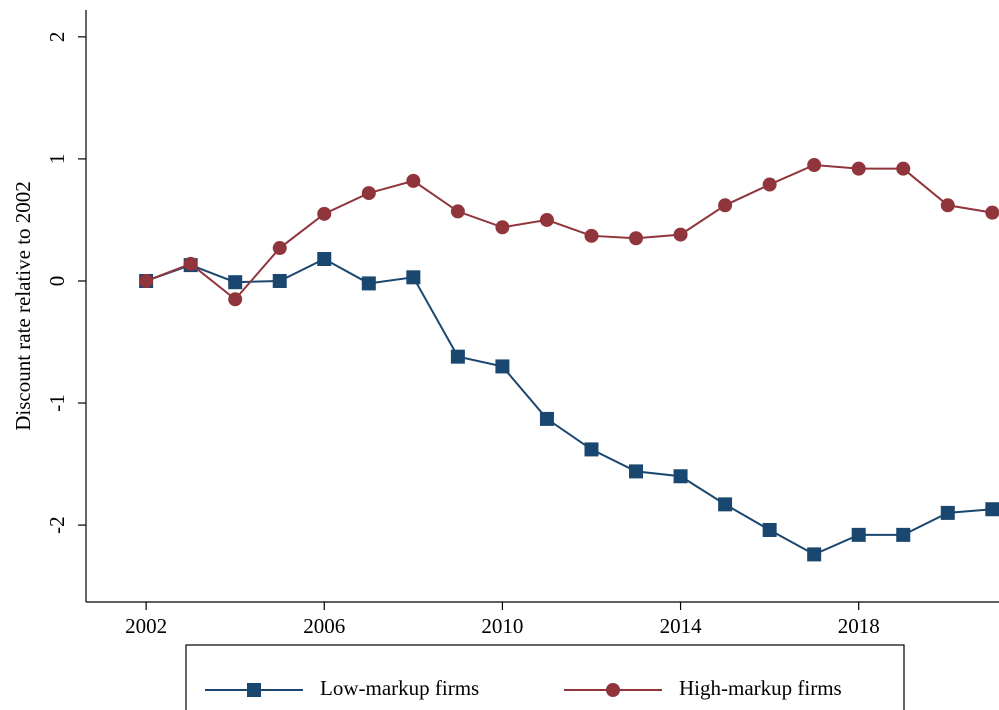 The height and width of the screenshot is (710, 999). I want to click on y-axis-label: Discount rate relative to 2002, so click(23, 306).